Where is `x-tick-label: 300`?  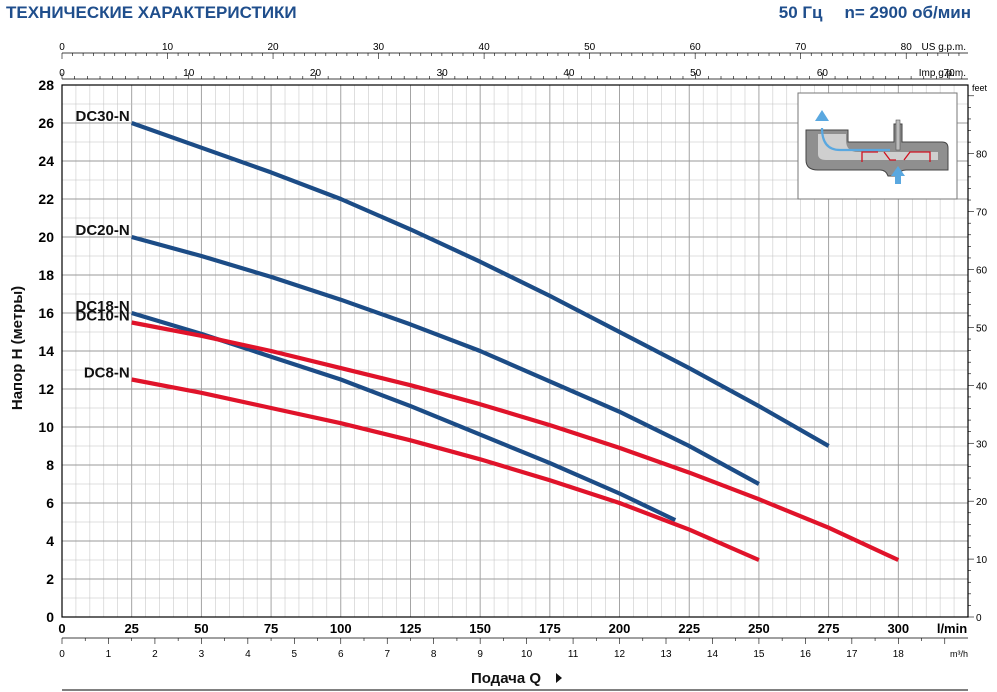 x-tick-label: 300 is located at coordinates (898, 628).